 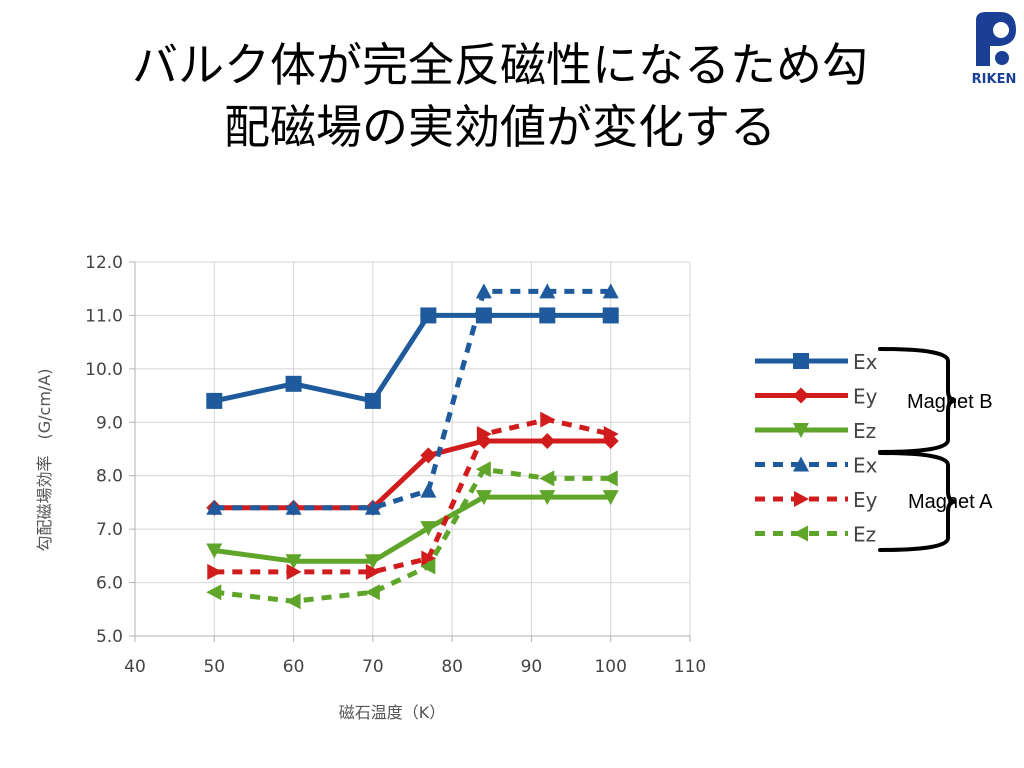 What do you see at coordinates (135, 667) in the screenshot?
I see `x-tick-label: 40` at bounding box center [135, 667].